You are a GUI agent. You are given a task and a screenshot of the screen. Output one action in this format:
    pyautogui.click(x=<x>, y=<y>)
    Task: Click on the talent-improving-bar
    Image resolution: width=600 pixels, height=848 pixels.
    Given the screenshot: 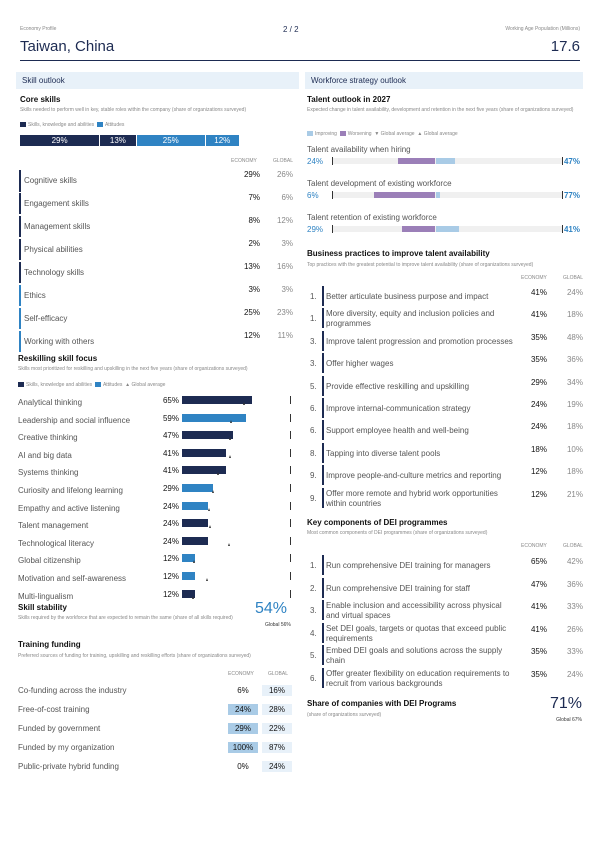 What is the action you would take?
    pyautogui.click(x=438, y=195)
    